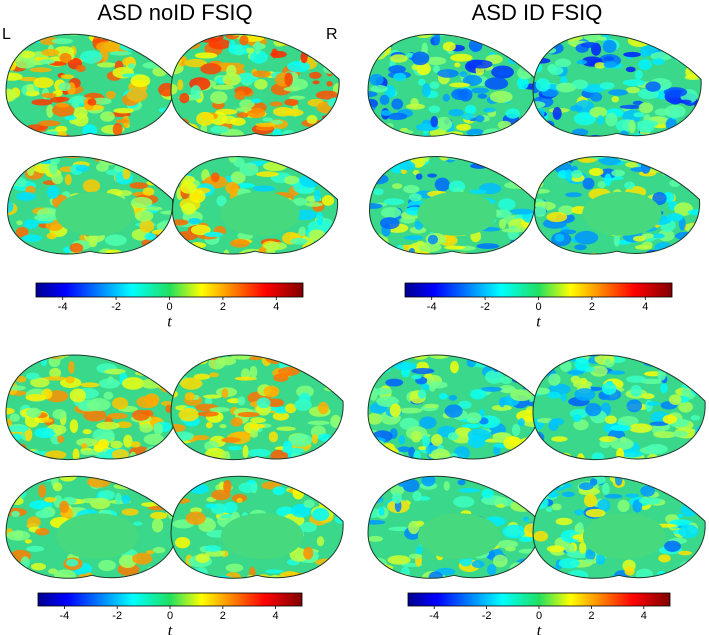 The image size is (709, 635). What do you see at coordinates (169, 307) in the screenshot?
I see `colorbar-tick-label: 0` at bounding box center [169, 307].